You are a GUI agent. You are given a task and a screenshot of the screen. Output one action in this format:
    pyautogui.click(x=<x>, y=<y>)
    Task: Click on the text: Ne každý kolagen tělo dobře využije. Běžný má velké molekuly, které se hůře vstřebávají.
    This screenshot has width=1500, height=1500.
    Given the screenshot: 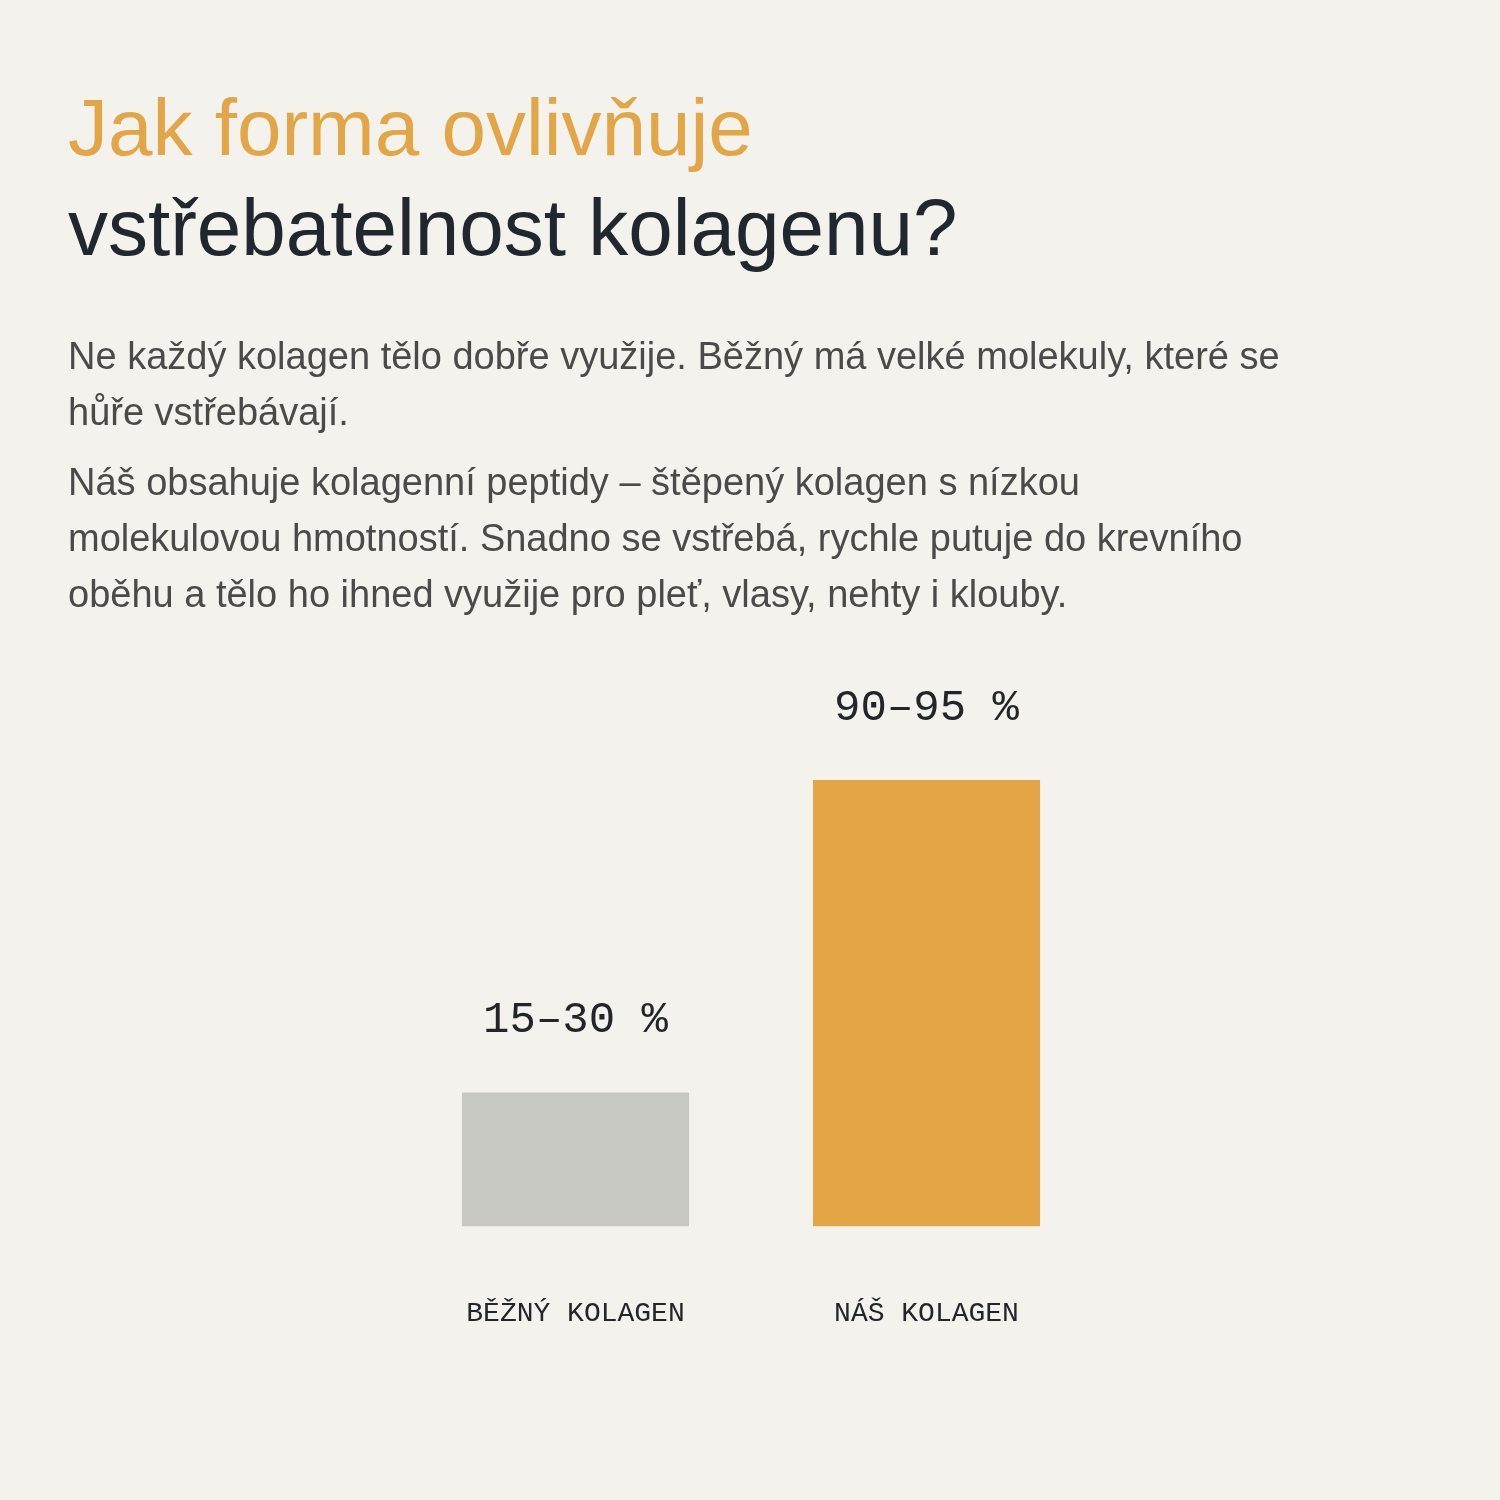 What is the action you would take?
    pyautogui.click(x=674, y=384)
    